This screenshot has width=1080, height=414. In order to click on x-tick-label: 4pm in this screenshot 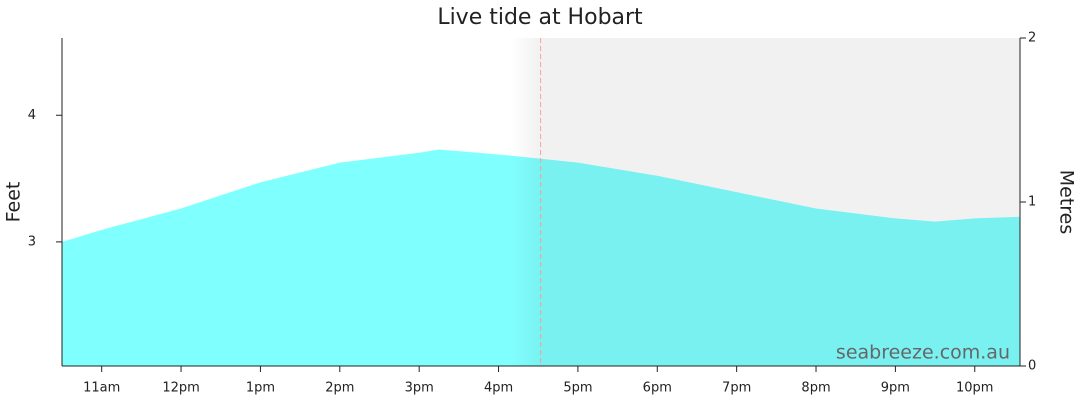, I will do `click(498, 388)`.